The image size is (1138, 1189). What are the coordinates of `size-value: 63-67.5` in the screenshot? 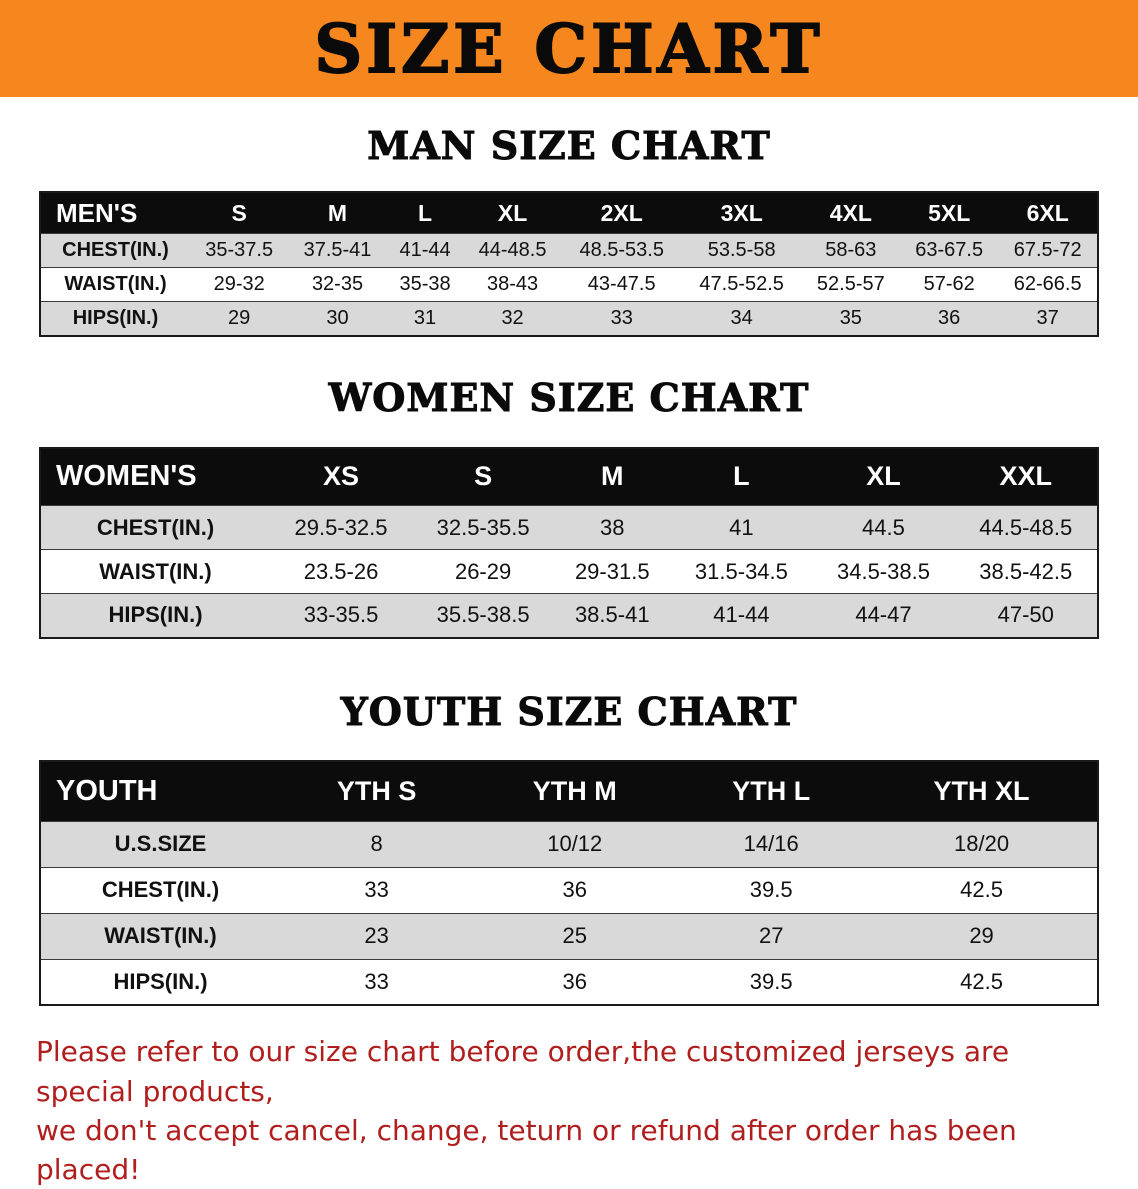 It's located at (949, 250).